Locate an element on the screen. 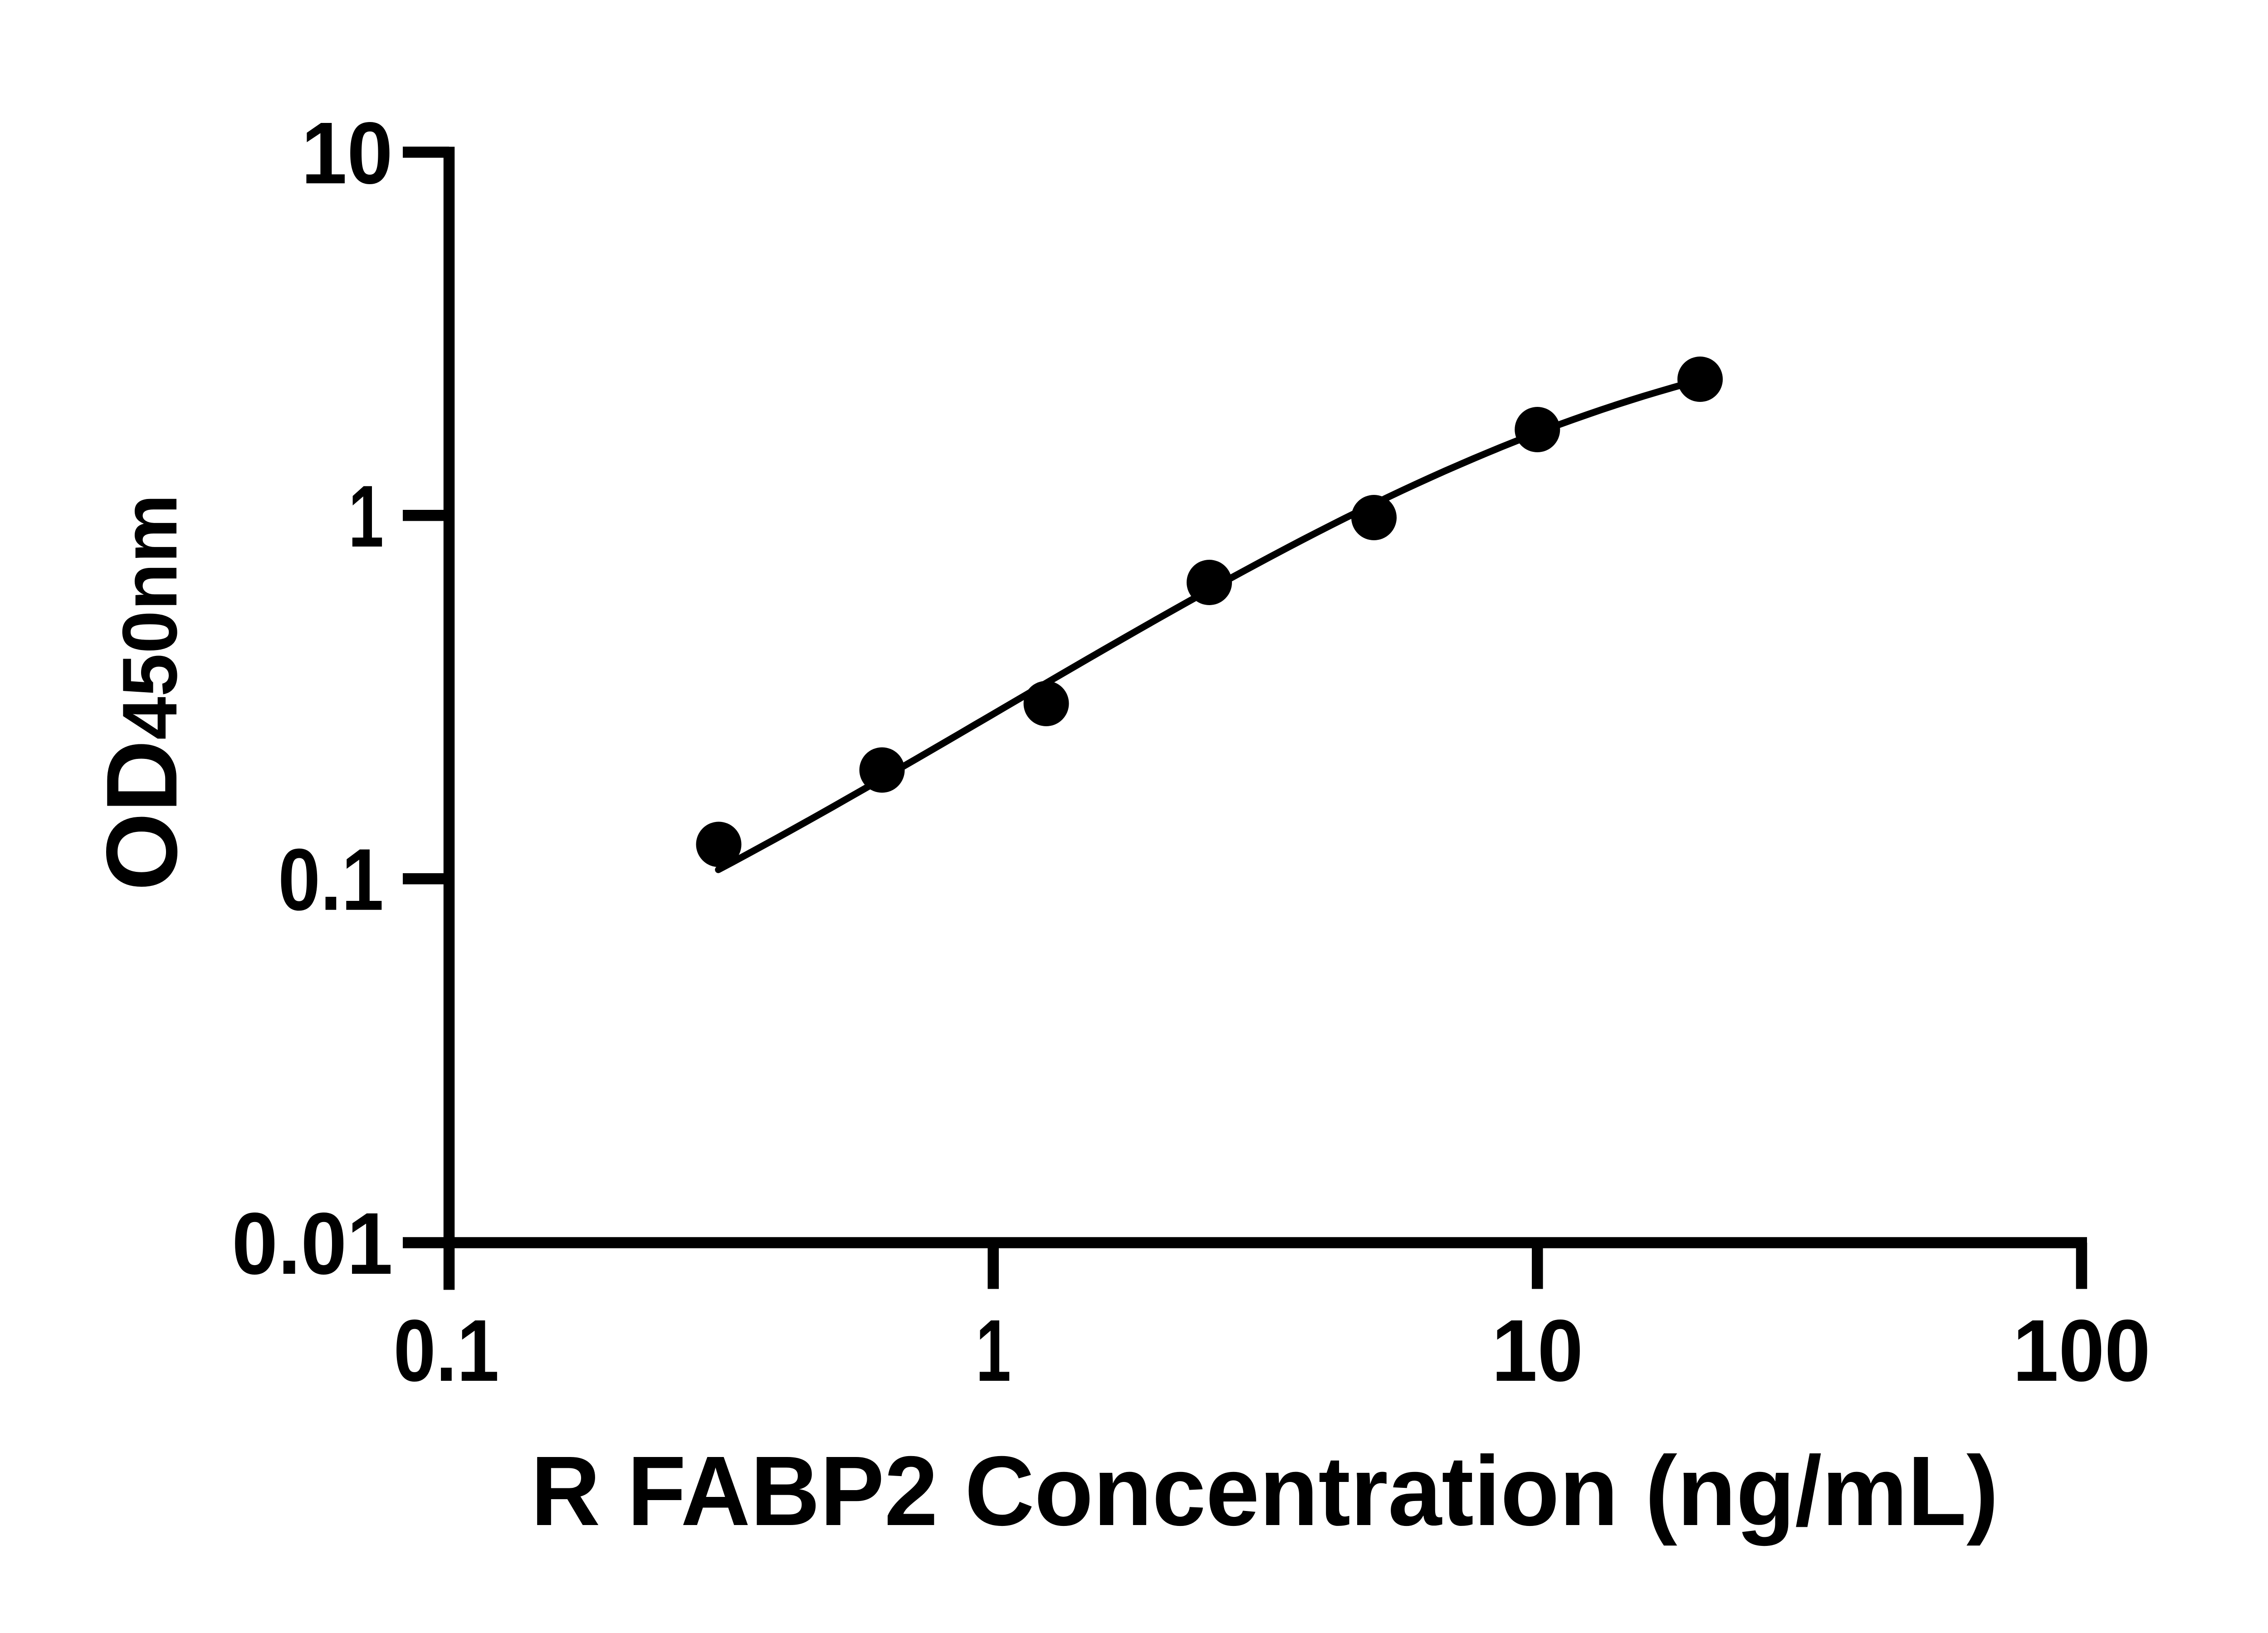 The width and height of the screenshot is (2268, 1633). svg-text: 100 is located at coordinates (2082, 1351).